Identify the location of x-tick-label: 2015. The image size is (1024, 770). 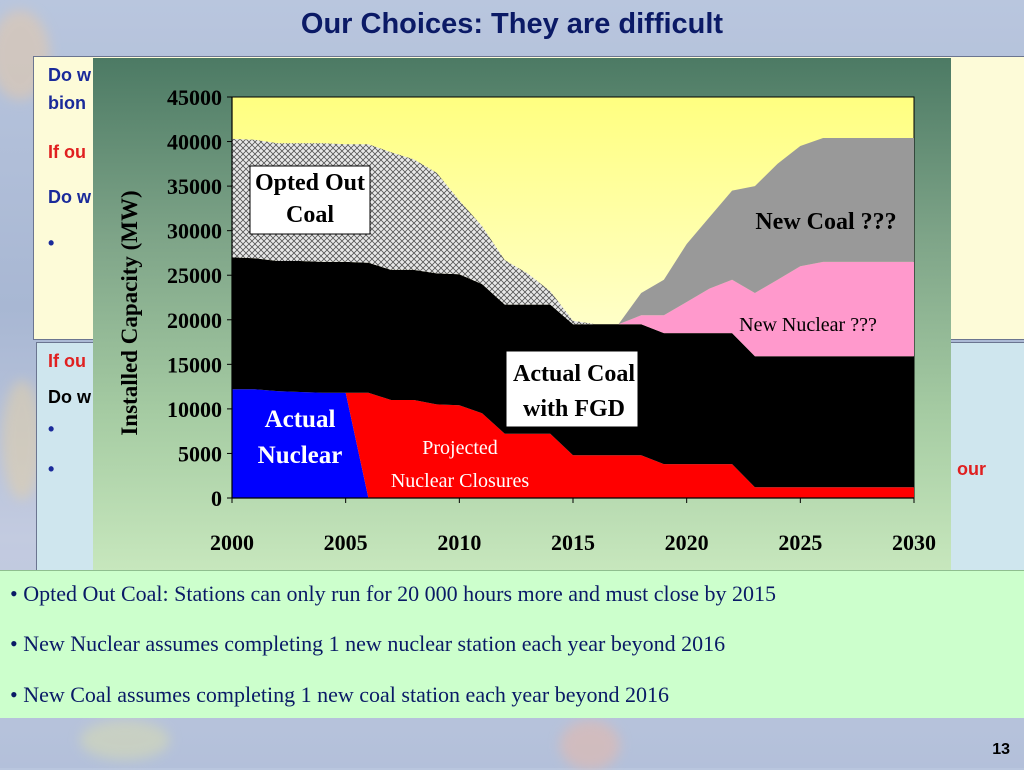
(573, 542).